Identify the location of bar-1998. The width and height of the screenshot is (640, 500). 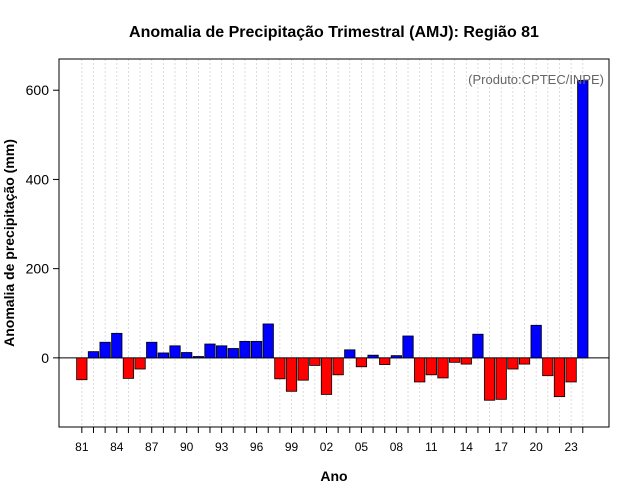
(280, 368).